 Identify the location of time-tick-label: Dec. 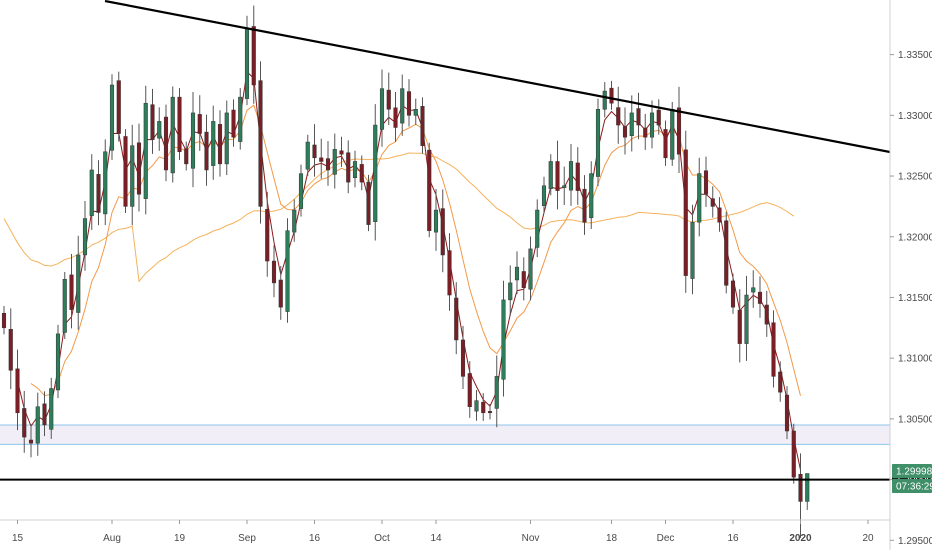
(666, 538).